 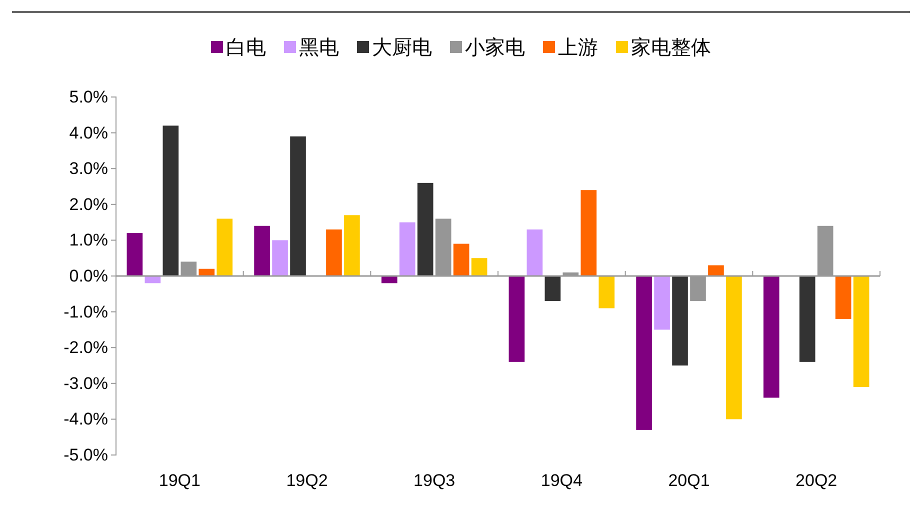 What do you see at coordinates (88, 168) in the screenshot?
I see `y-tick-label: 3.0%` at bounding box center [88, 168].